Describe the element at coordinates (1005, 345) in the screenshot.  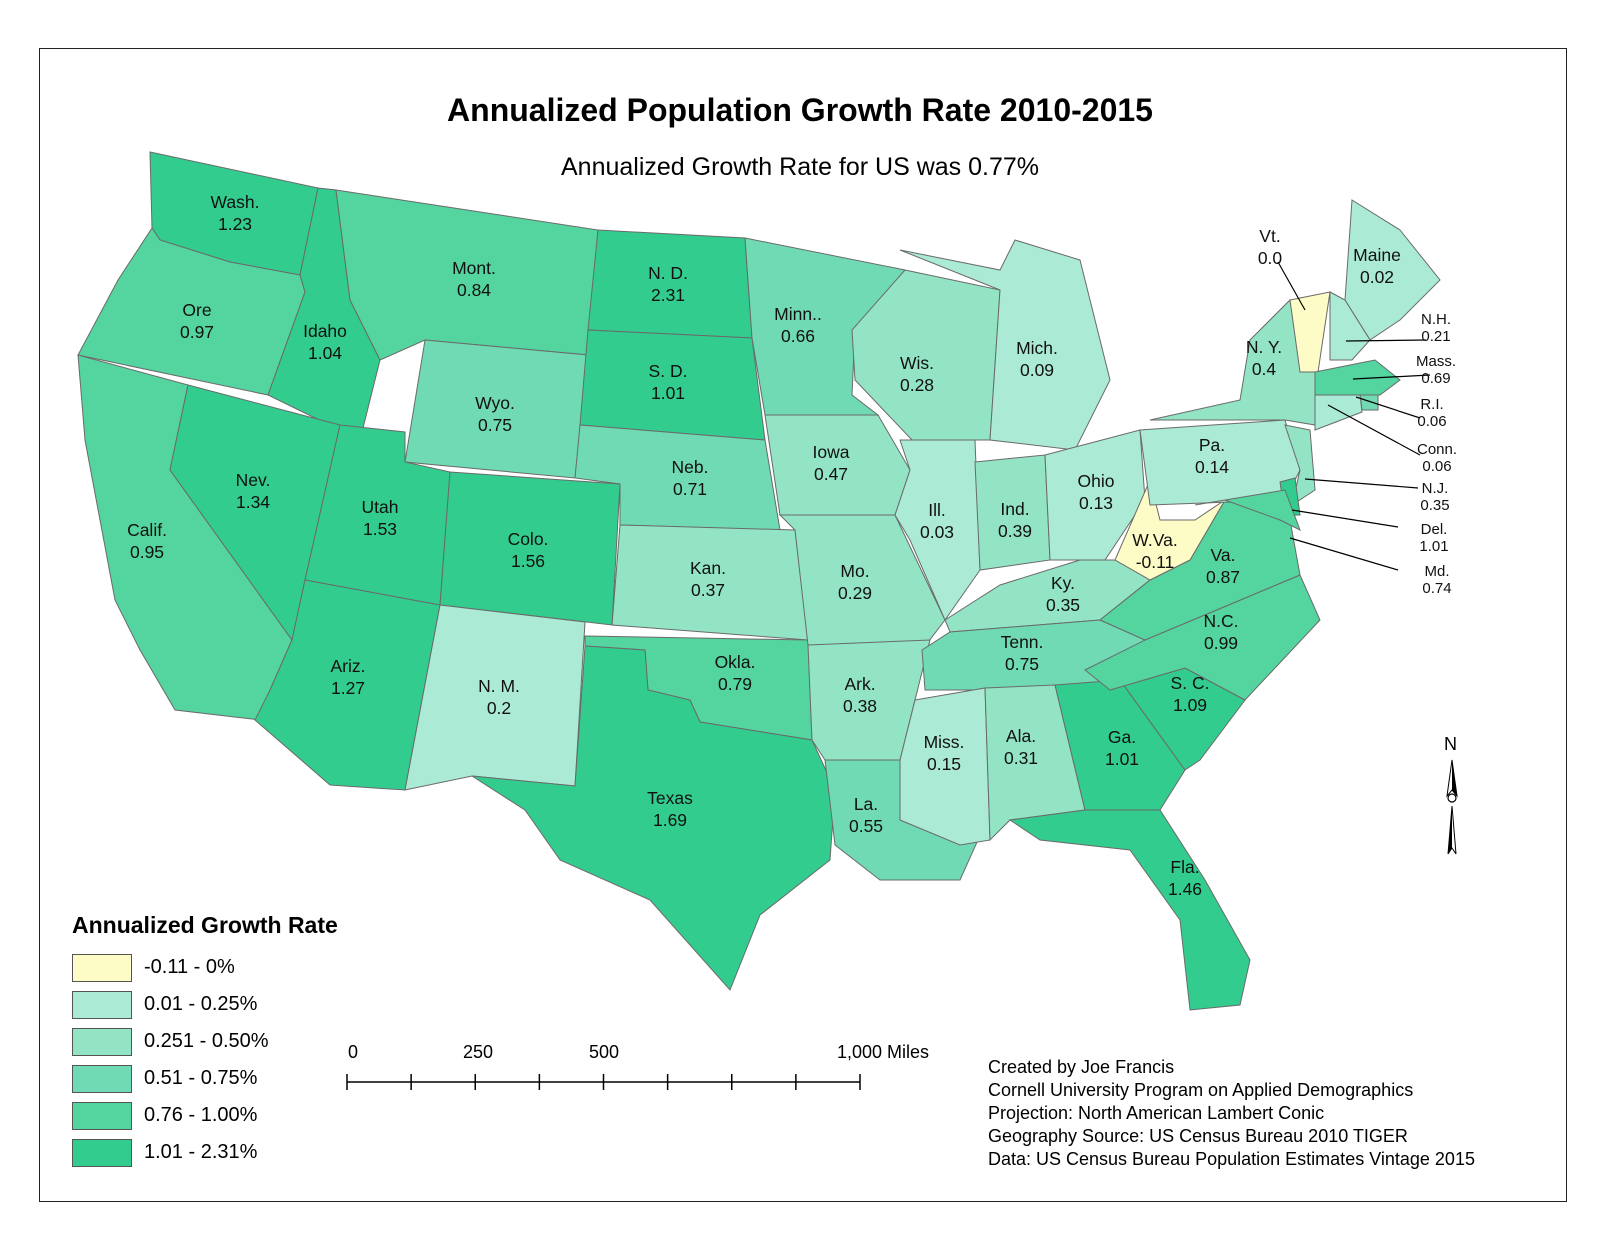
I see `state-michigan` at that location.